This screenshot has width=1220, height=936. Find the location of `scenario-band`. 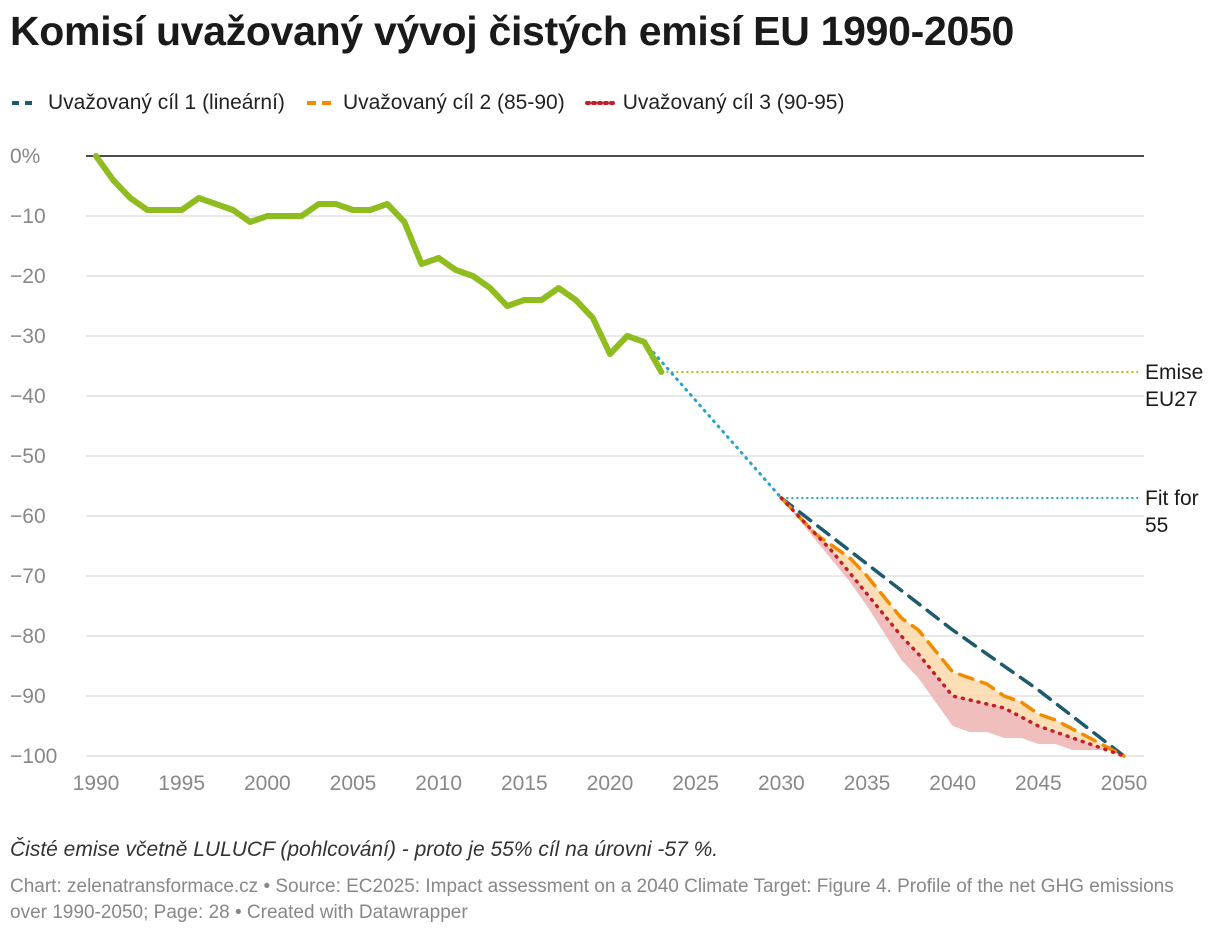

scenario-band is located at coordinates (952, 627).